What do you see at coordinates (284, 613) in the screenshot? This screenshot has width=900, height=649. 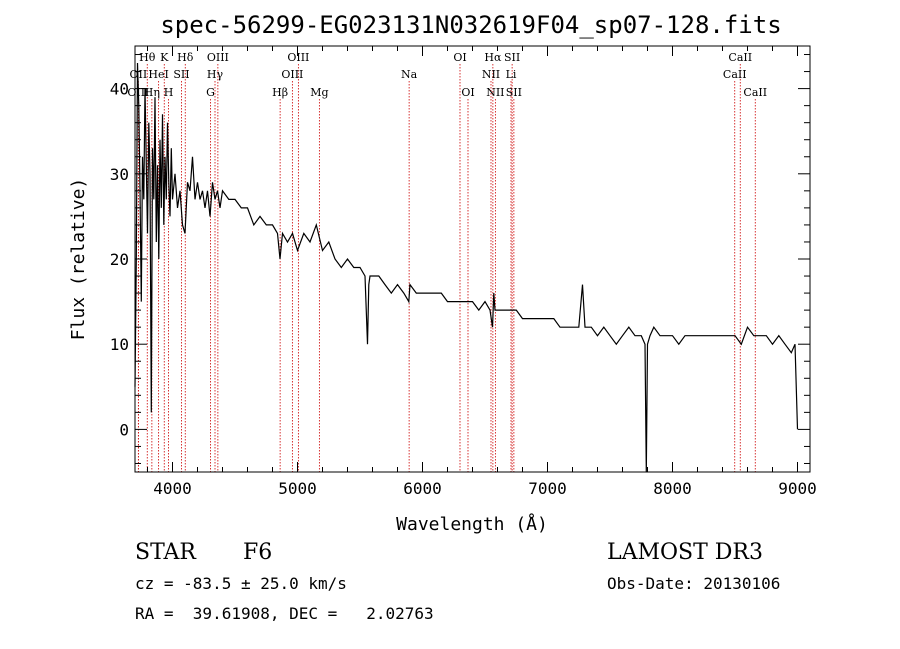 I see `coordinates-info: RA = 39.61908, DEC = 2.02763` at bounding box center [284, 613].